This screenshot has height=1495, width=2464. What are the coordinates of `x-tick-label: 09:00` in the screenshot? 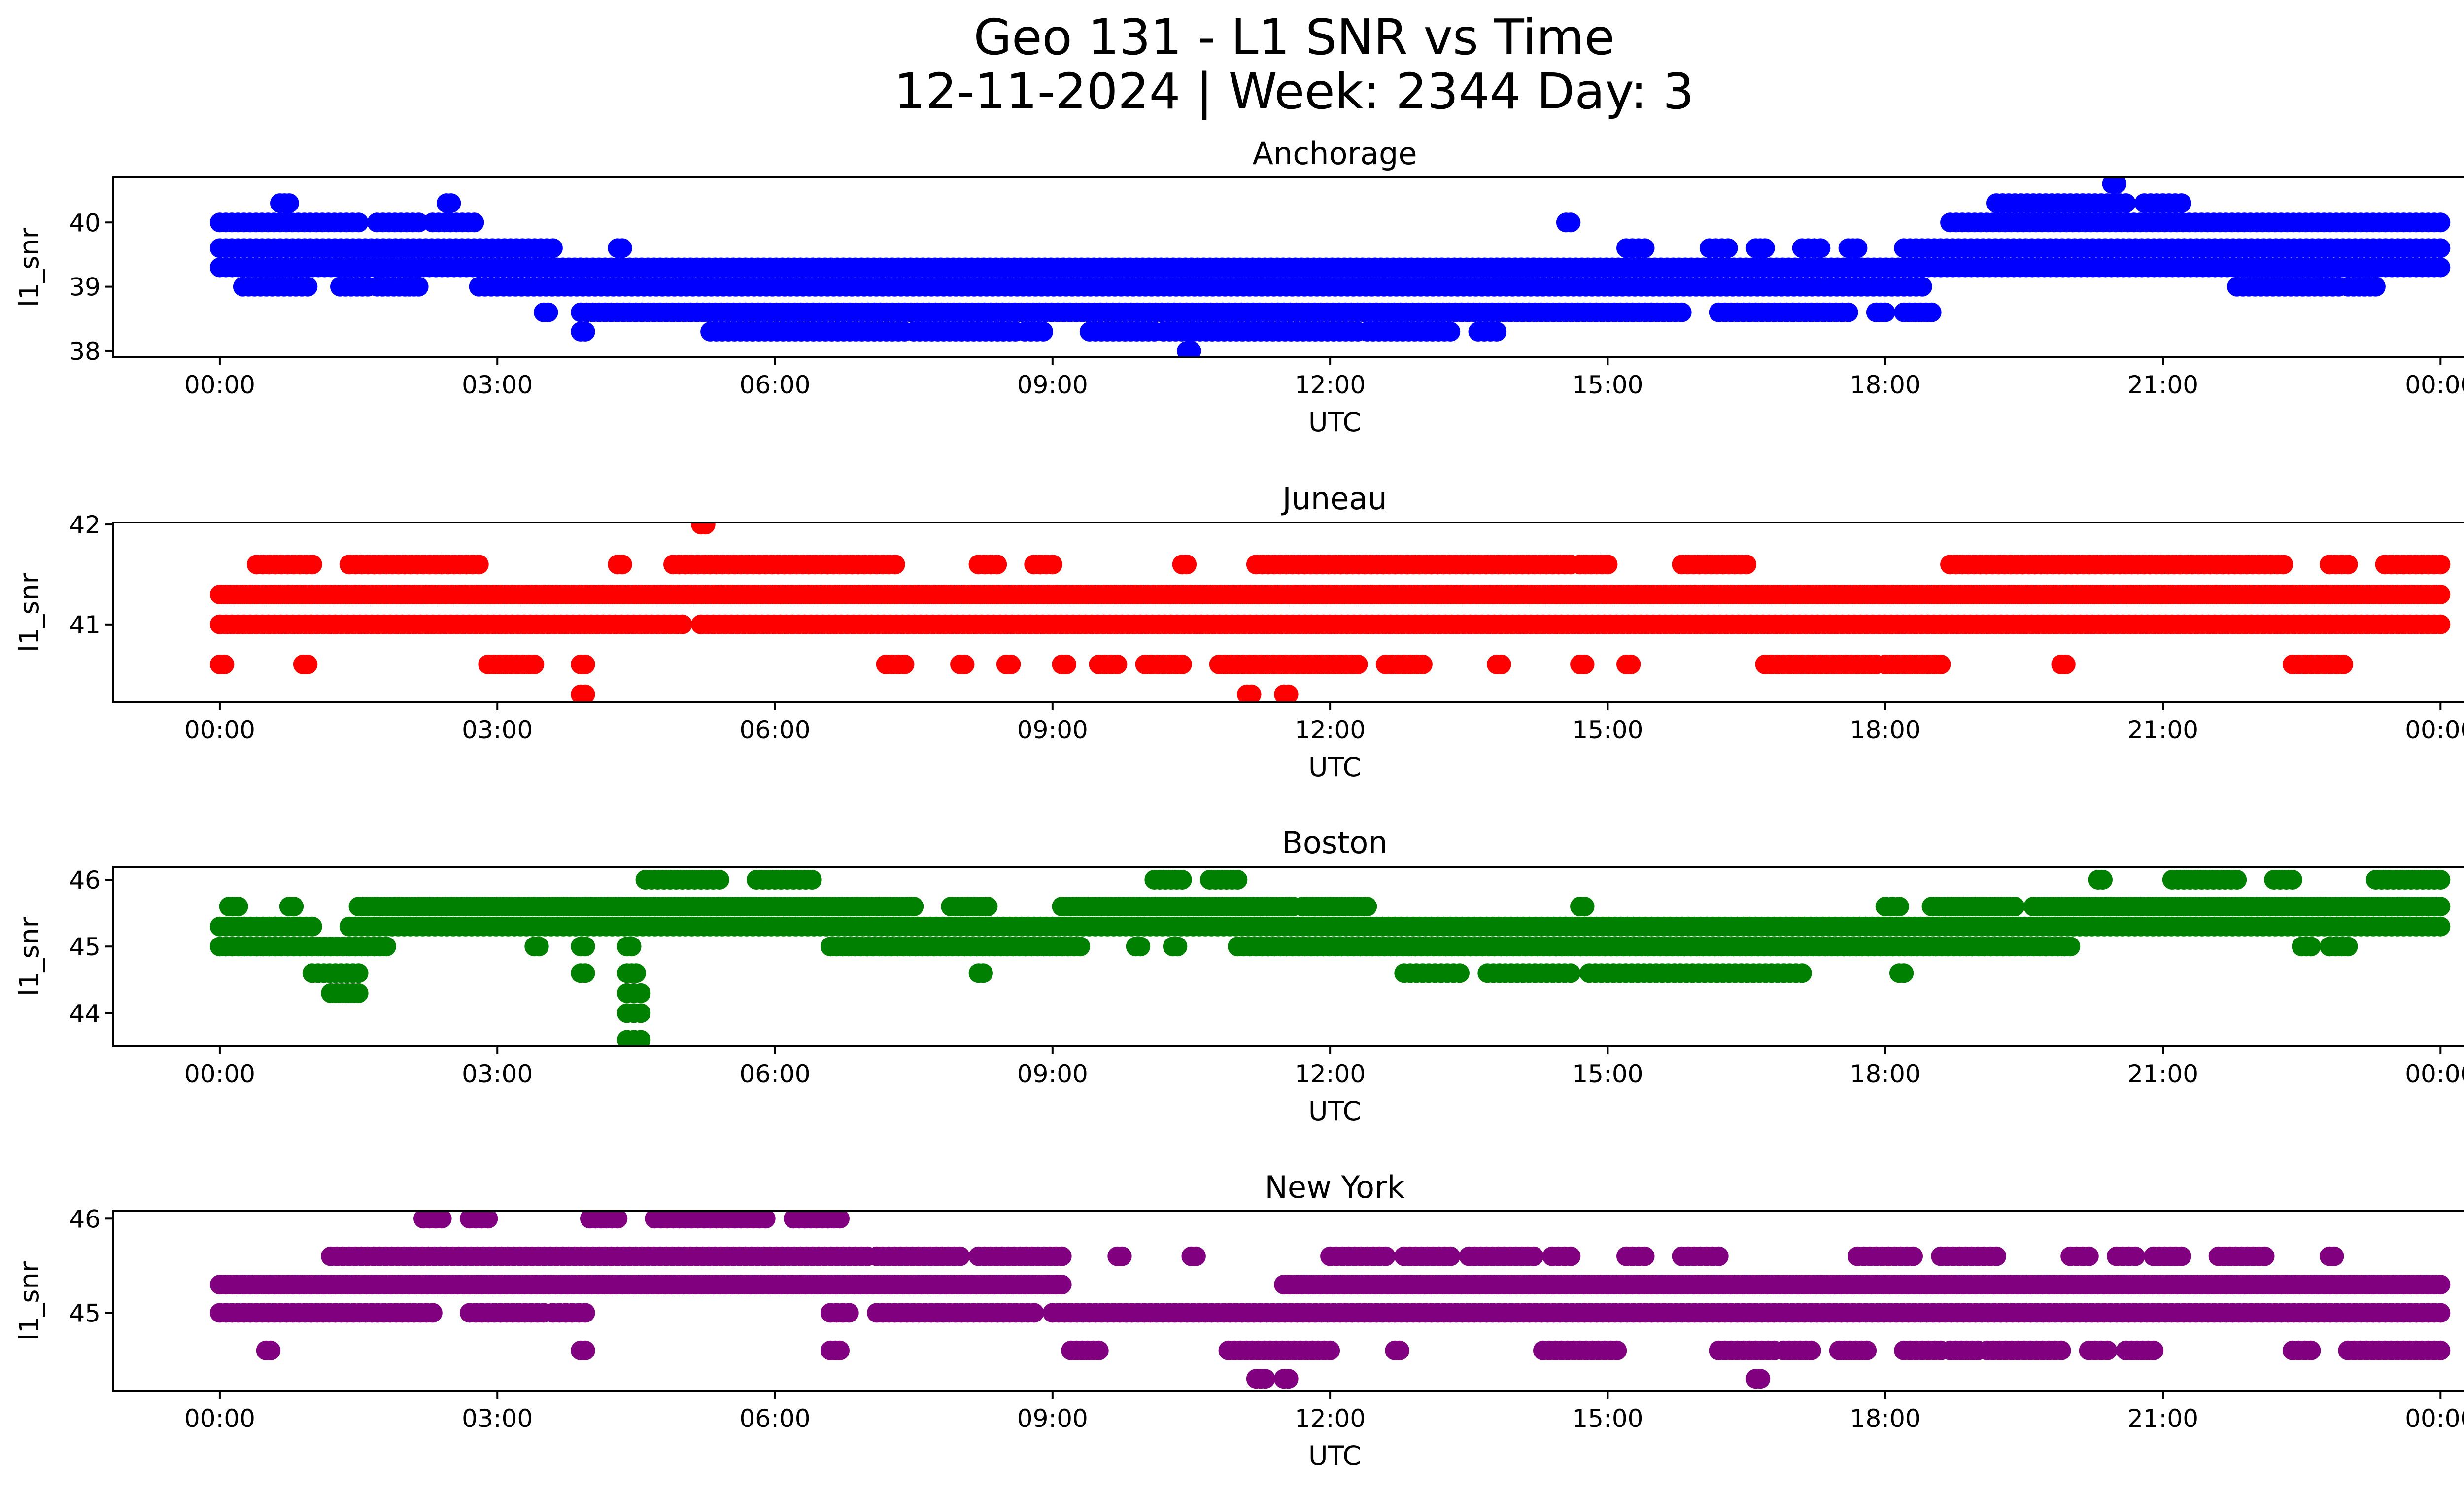 It's located at (1052, 1074).